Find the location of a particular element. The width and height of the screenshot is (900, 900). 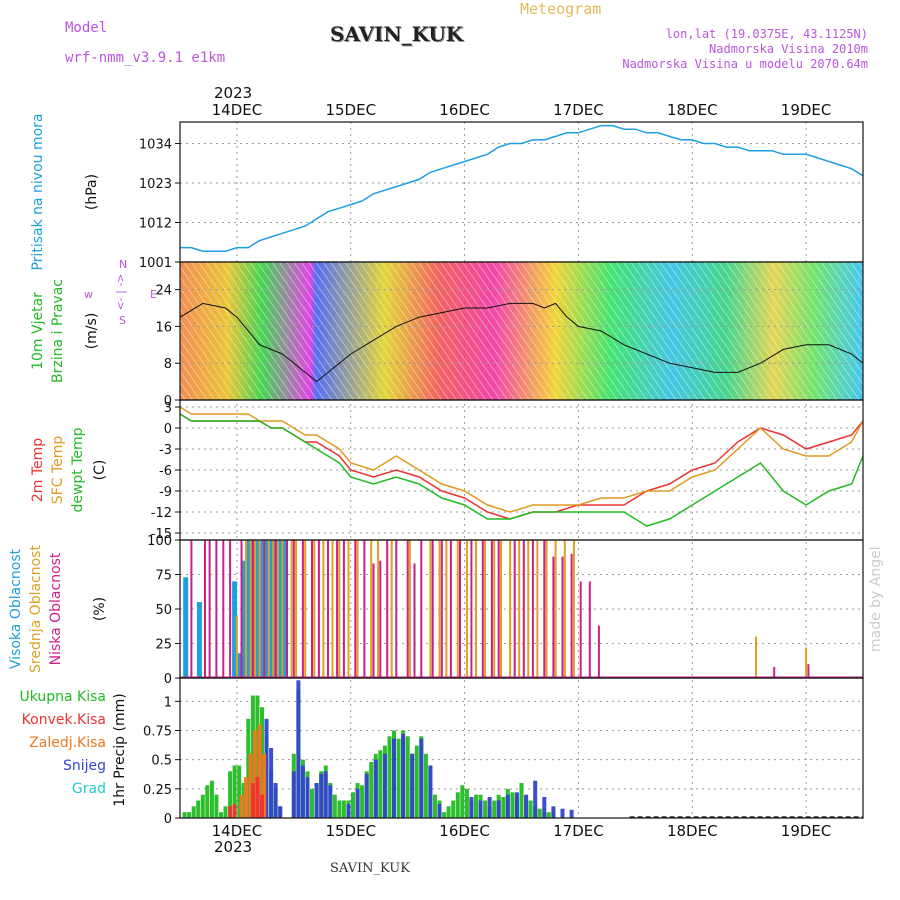

wind-compass-s: S is located at coordinates (122, 320).